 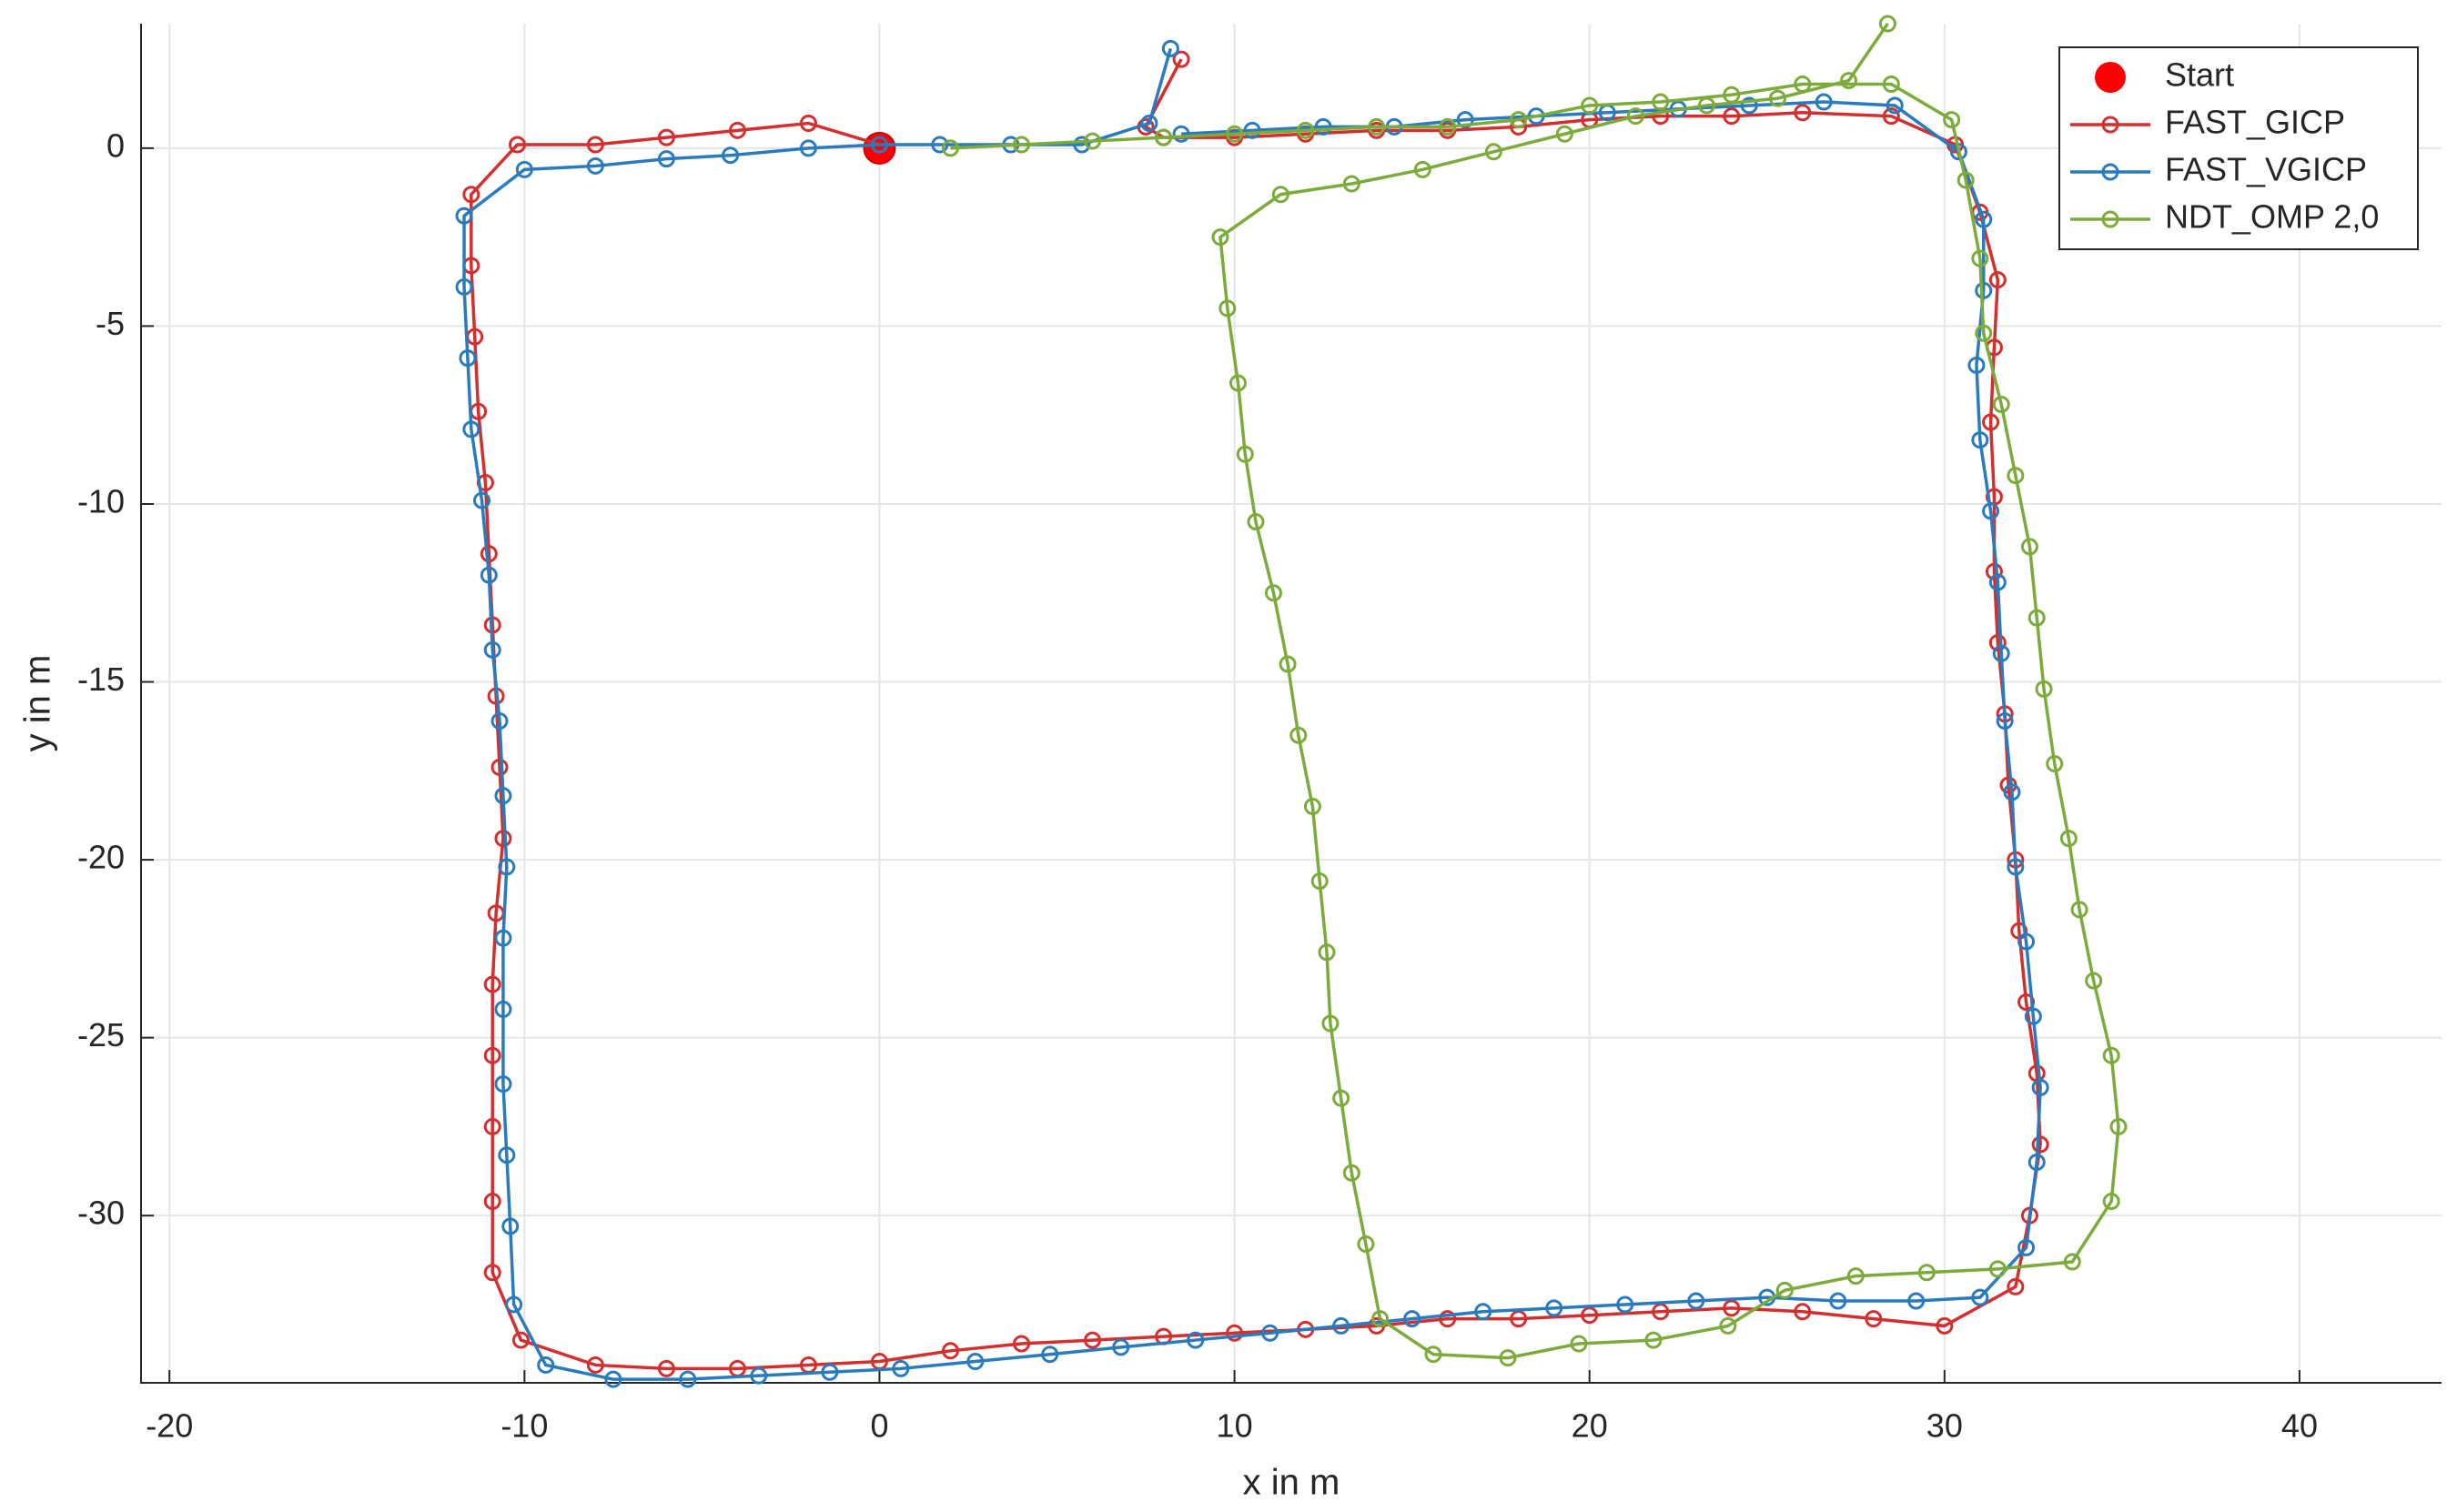 I want to click on y-tick-label: -20, so click(x=101, y=858).